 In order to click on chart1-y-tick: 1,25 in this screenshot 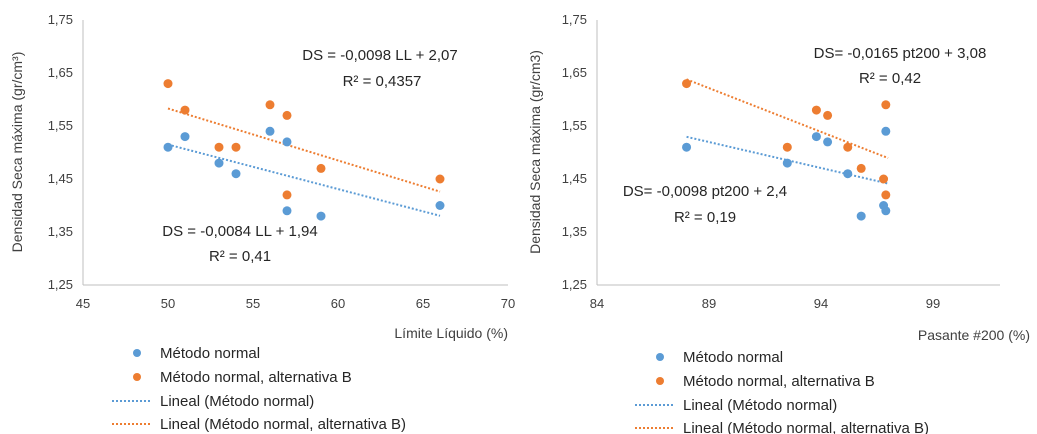, I will do `click(60, 284)`.